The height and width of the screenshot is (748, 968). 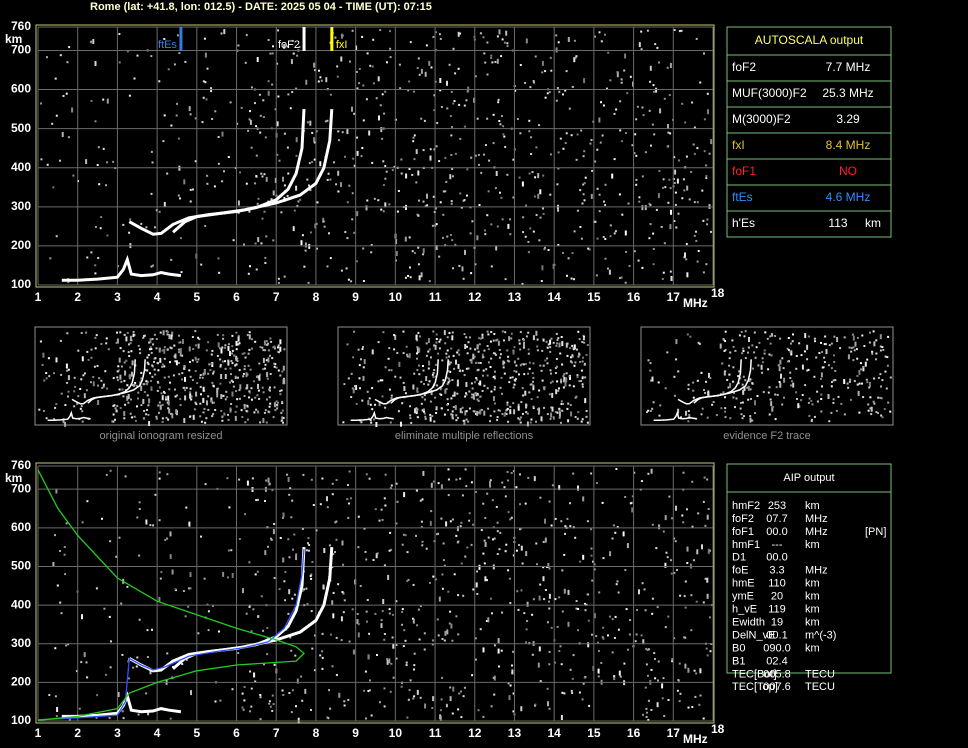 What do you see at coordinates (396, 297) in the screenshot?
I see `x-tick-label: 10` at bounding box center [396, 297].